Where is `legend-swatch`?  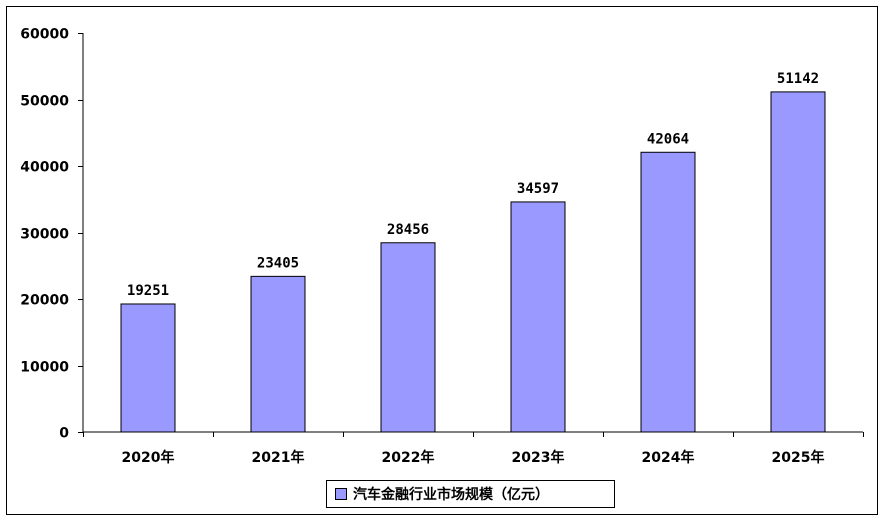 legend-swatch is located at coordinates (341, 494).